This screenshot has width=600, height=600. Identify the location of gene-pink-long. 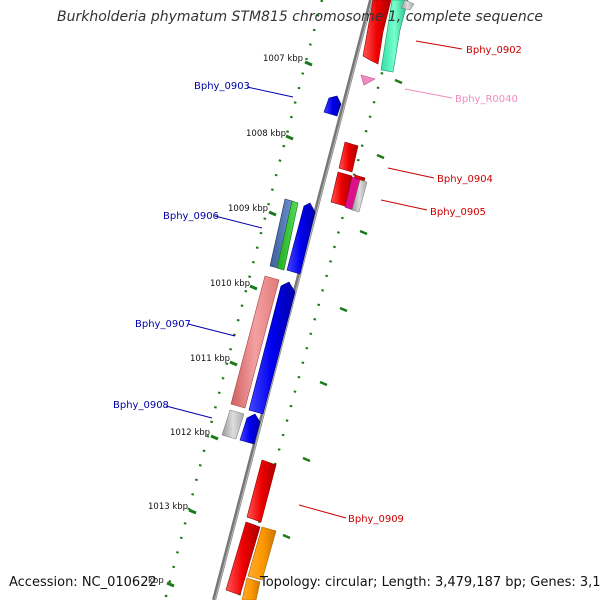
(255, 342).